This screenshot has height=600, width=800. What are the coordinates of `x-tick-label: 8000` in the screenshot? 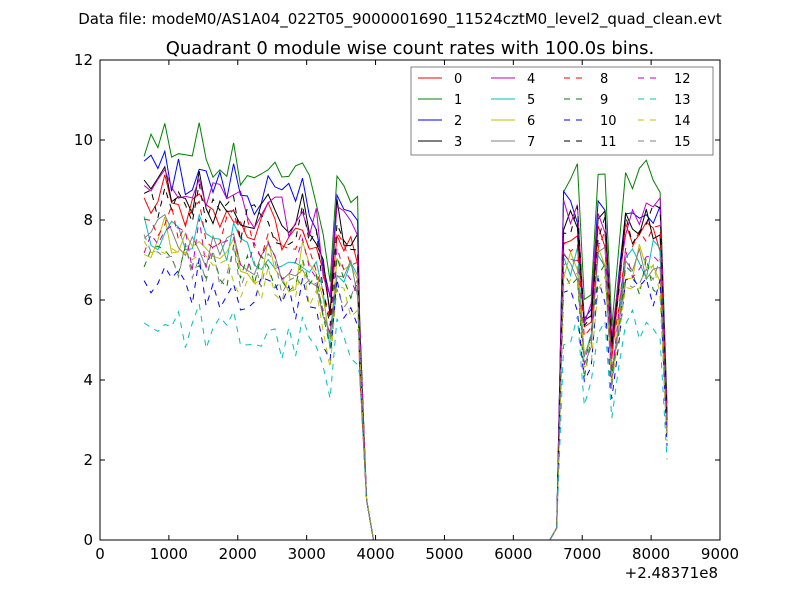 It's located at (651, 554).